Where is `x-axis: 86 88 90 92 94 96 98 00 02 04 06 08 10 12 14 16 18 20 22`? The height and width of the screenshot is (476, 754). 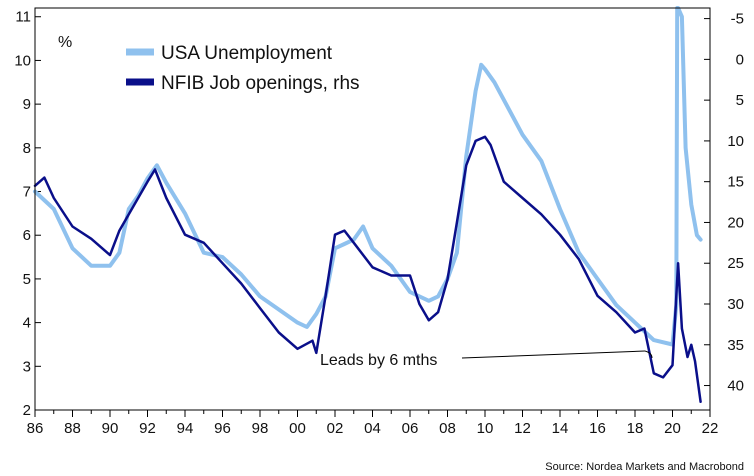 x-axis: 86 88 90 92 94 96 98 00 02 04 06 08 10 12 14 16 18 20 22 is located at coordinates (373, 423).